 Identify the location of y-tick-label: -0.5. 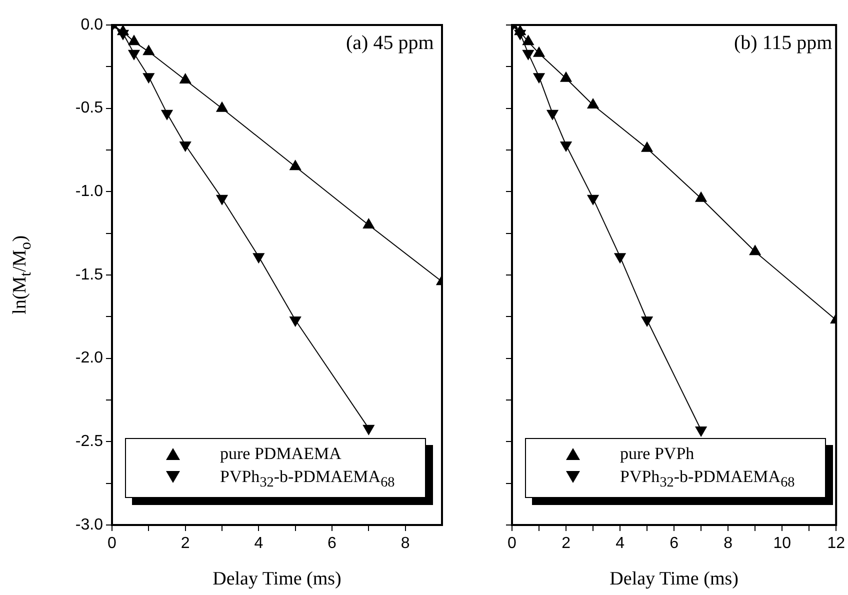
(89, 108).